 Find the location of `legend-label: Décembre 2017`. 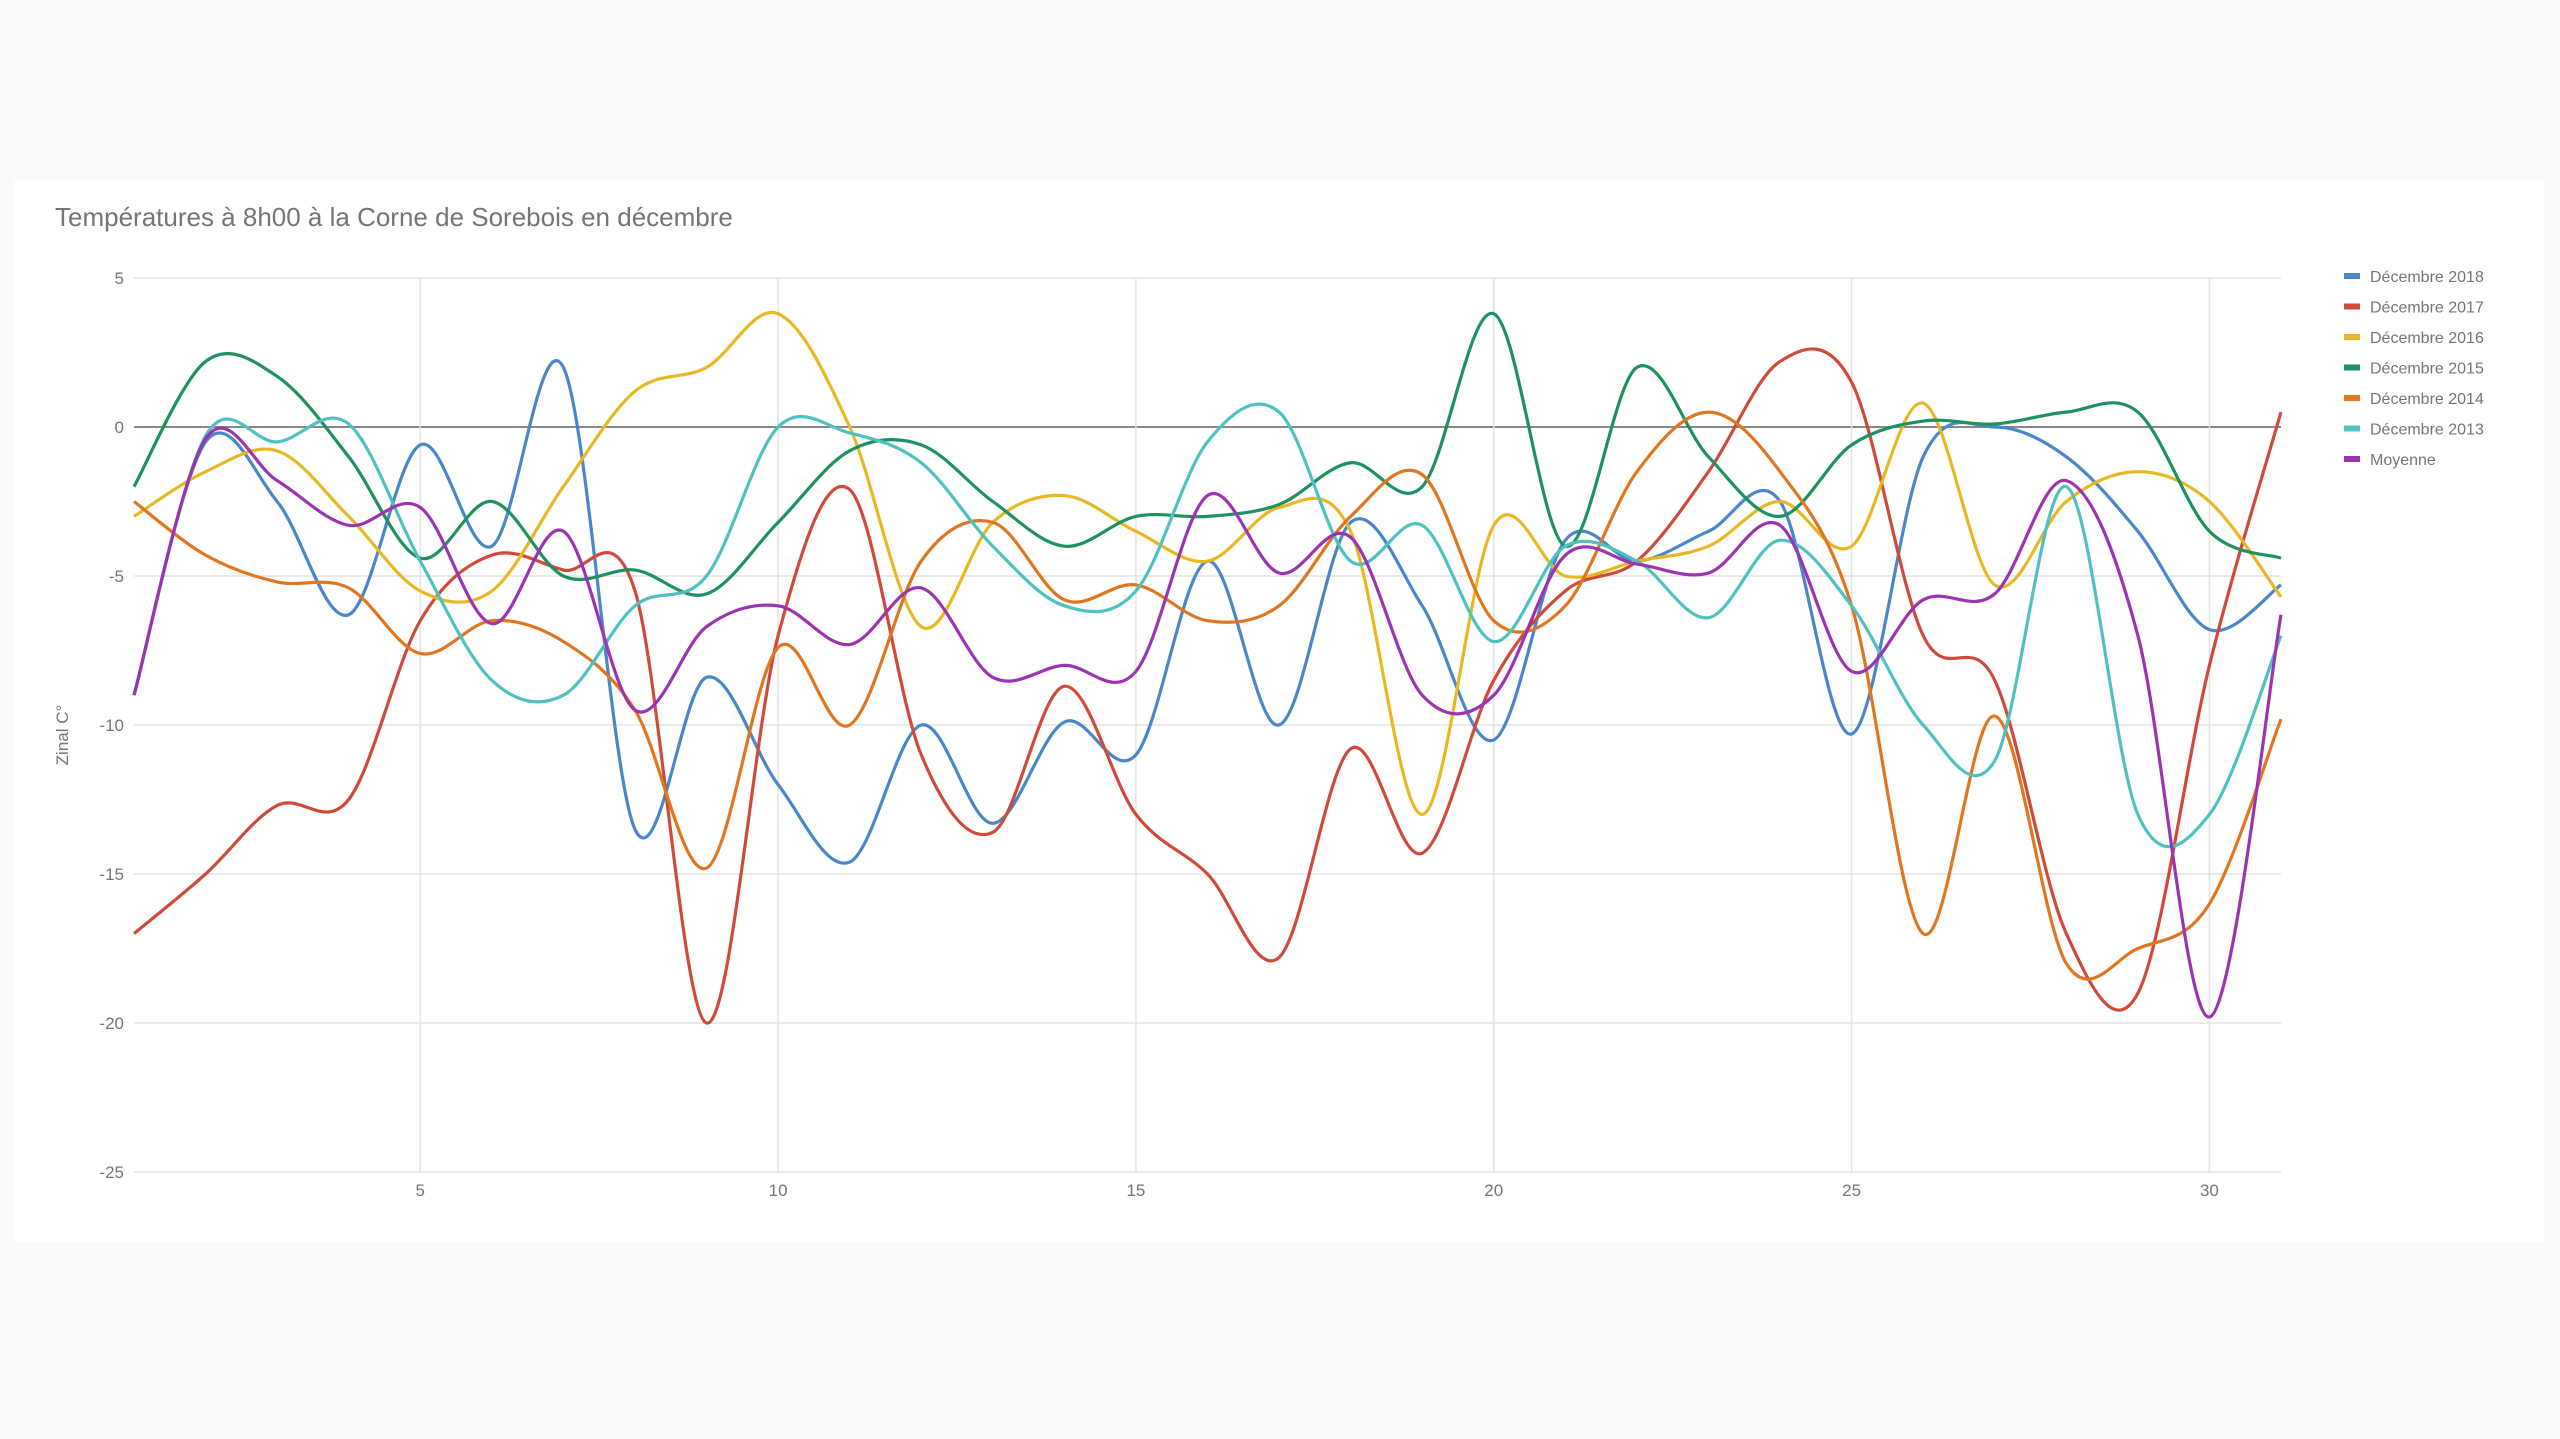

legend-label: Décembre 2017 is located at coordinates (2427, 308).